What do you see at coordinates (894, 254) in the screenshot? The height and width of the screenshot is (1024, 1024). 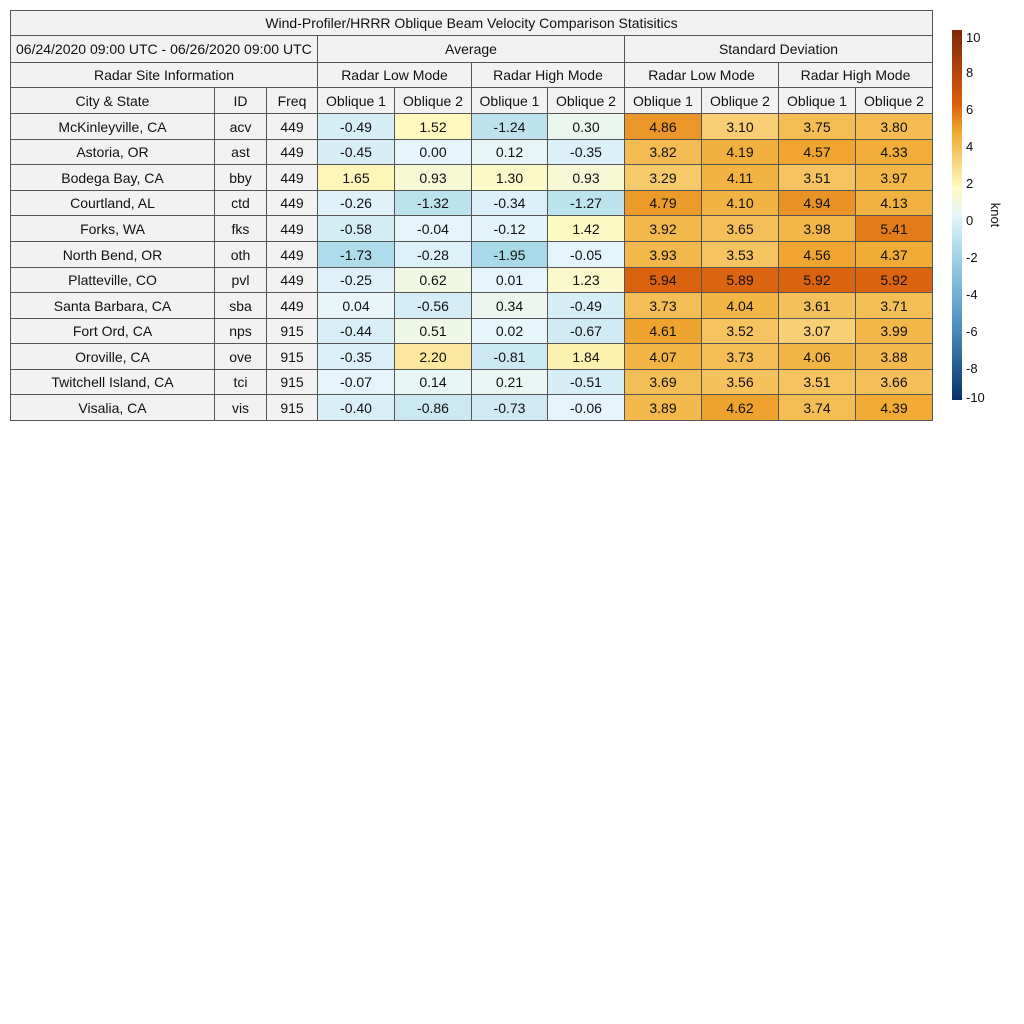 I see `data-cell: 4.37` at bounding box center [894, 254].